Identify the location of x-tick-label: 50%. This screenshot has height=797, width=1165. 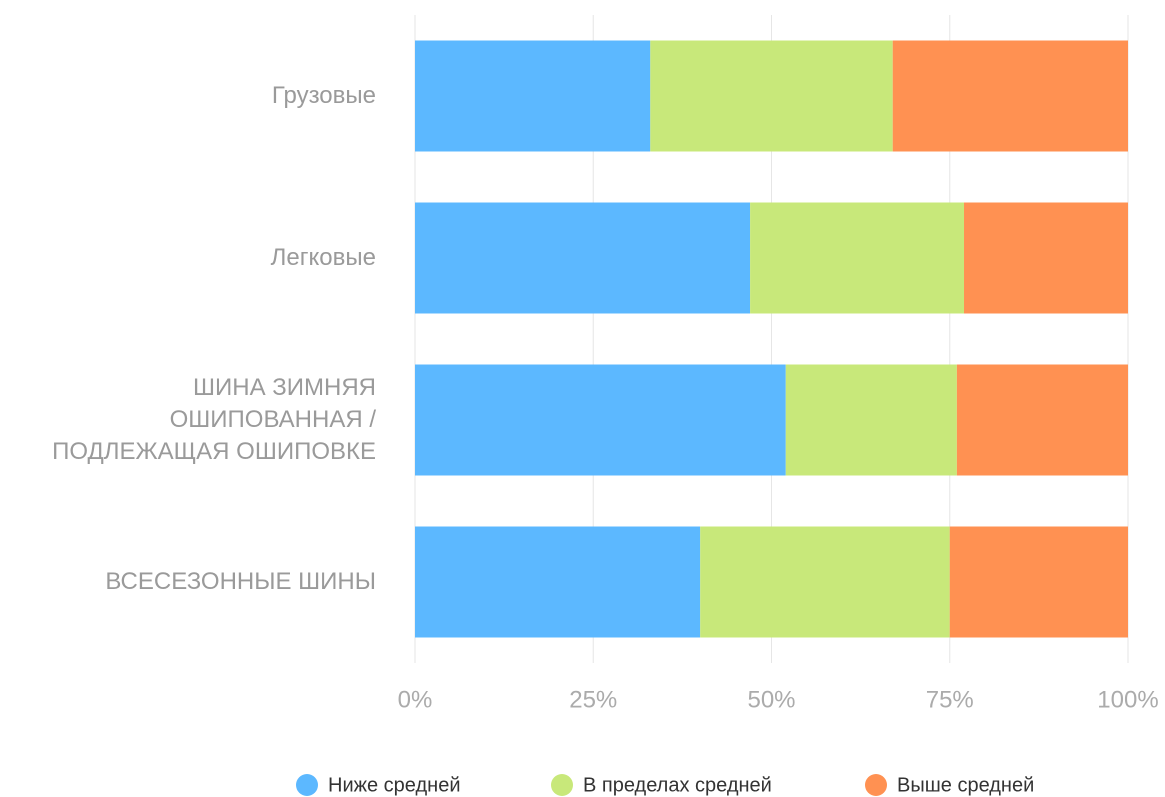
(771, 699).